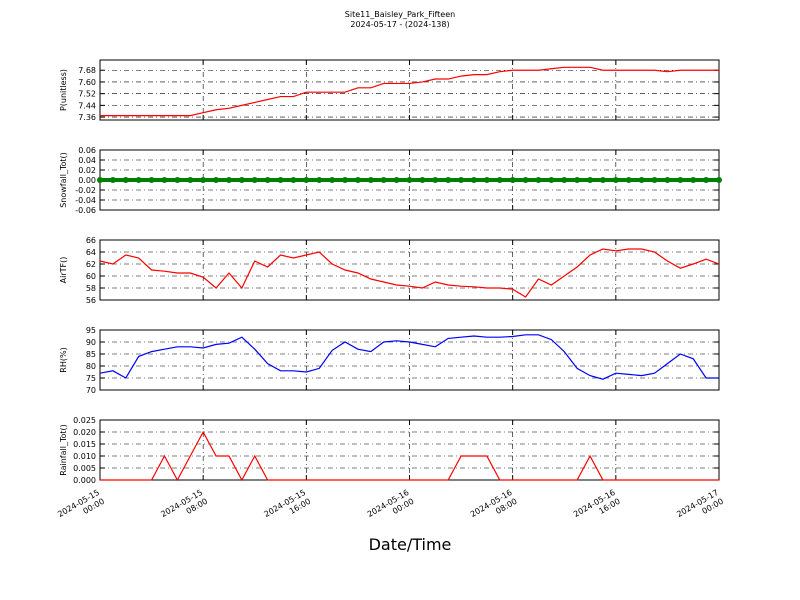 Image resolution: width=800 pixels, height=600 pixels. I want to click on y-tick-label: 0.06, so click(87, 150).